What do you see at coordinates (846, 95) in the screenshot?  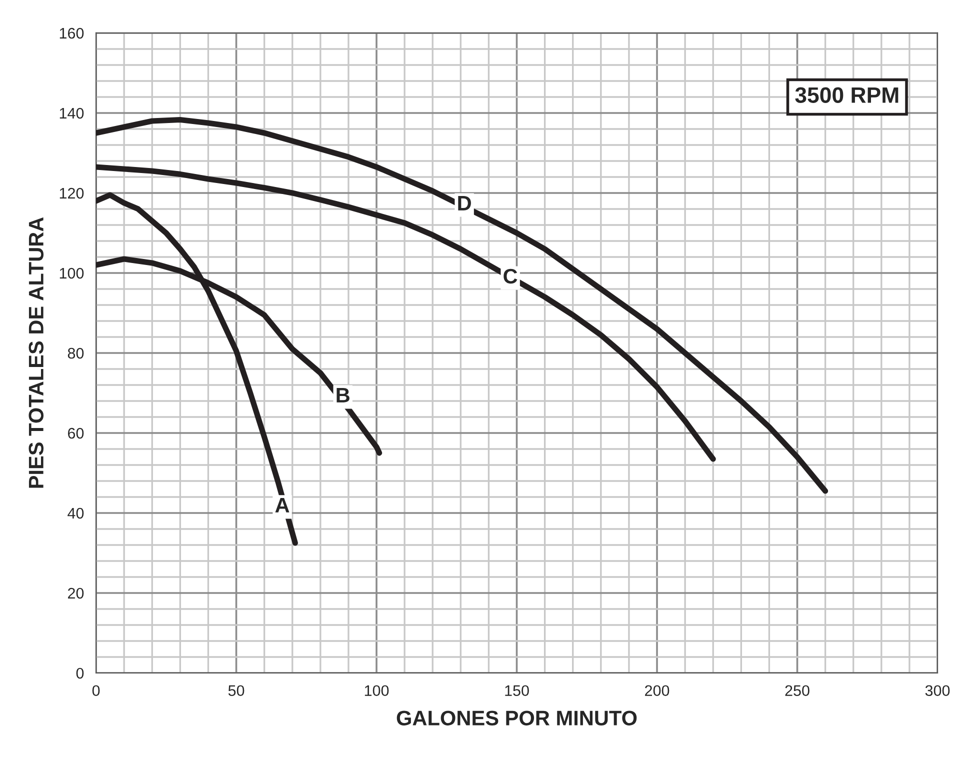 I see `annotation: 3500 RPM` at bounding box center [846, 95].